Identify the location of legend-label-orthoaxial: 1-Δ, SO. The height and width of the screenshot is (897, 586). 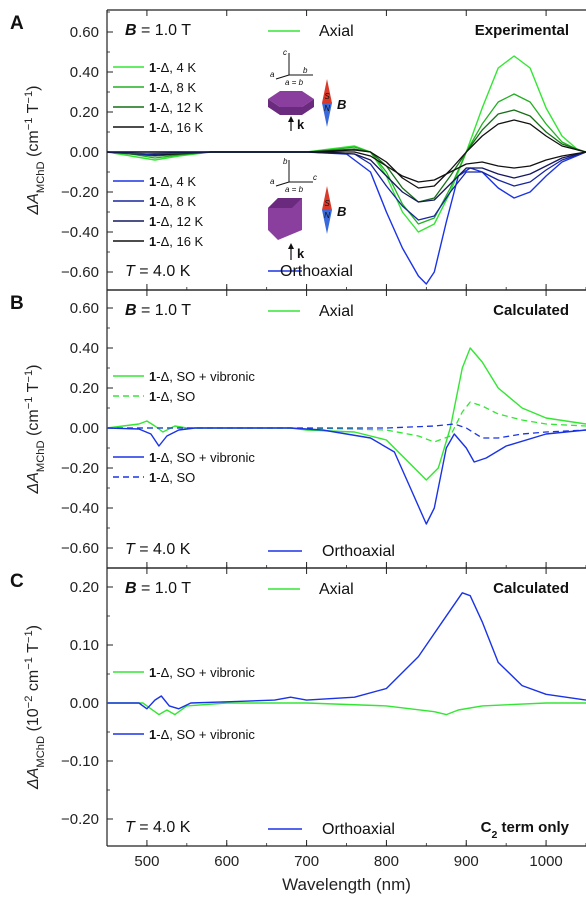
(172, 477).